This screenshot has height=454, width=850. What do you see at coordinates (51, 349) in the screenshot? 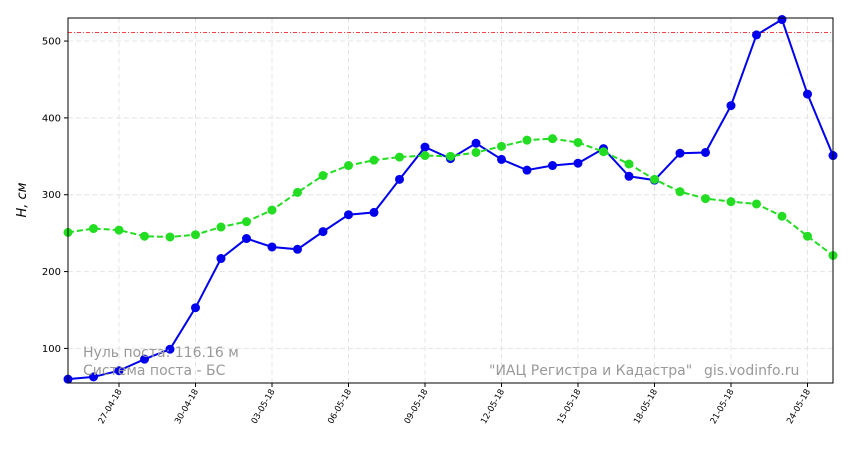
I see `y-tick-label: 100` at bounding box center [51, 349].